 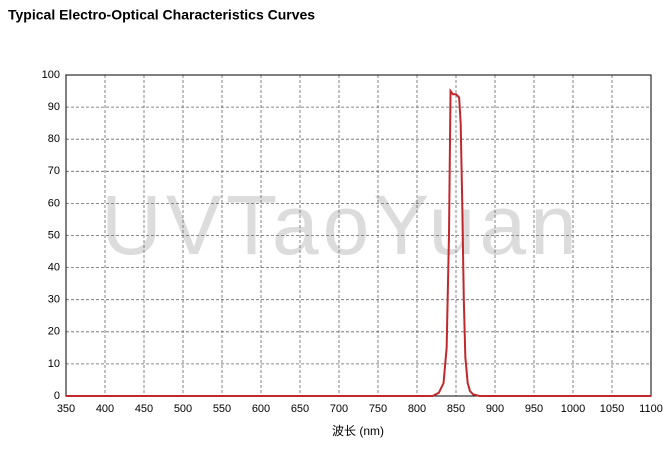 I want to click on x-tick-label: 500, so click(x=183, y=409).